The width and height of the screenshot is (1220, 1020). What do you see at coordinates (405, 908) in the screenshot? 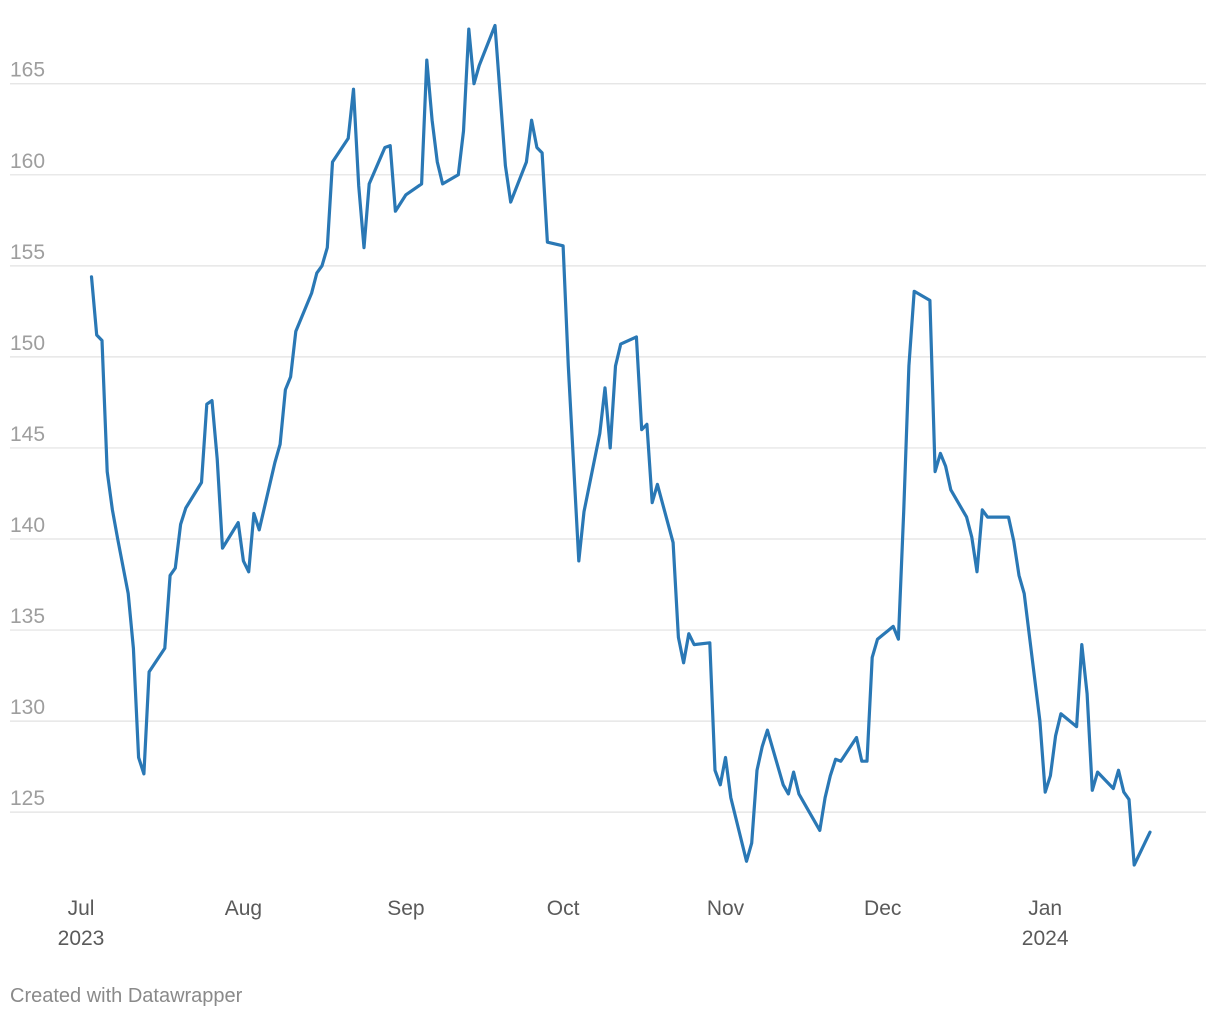
I see `x-tick-label-sep: Sep` at bounding box center [405, 908].